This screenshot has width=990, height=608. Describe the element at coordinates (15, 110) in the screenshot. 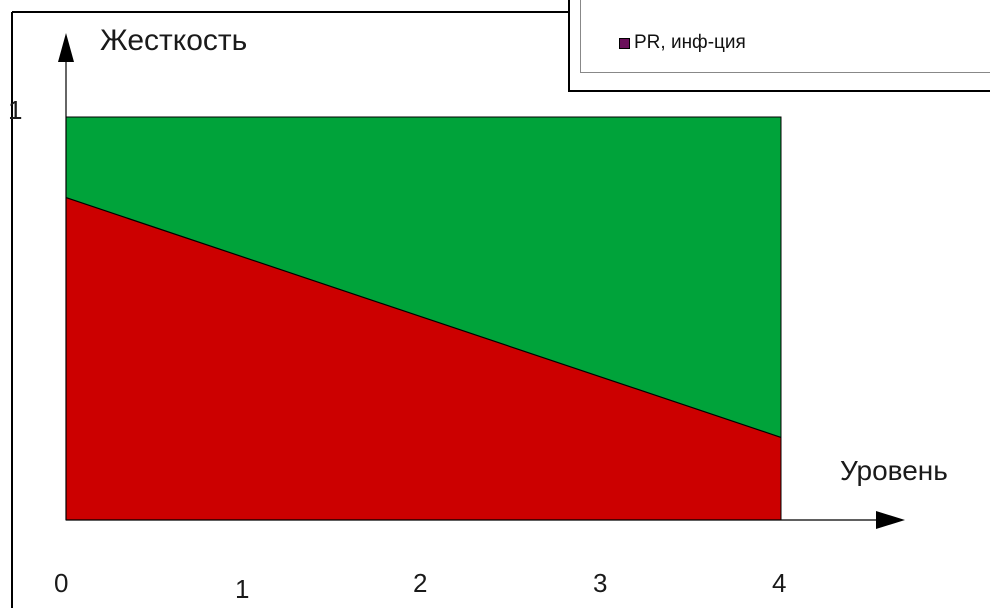

I see `y-tick-label: 1` at that location.